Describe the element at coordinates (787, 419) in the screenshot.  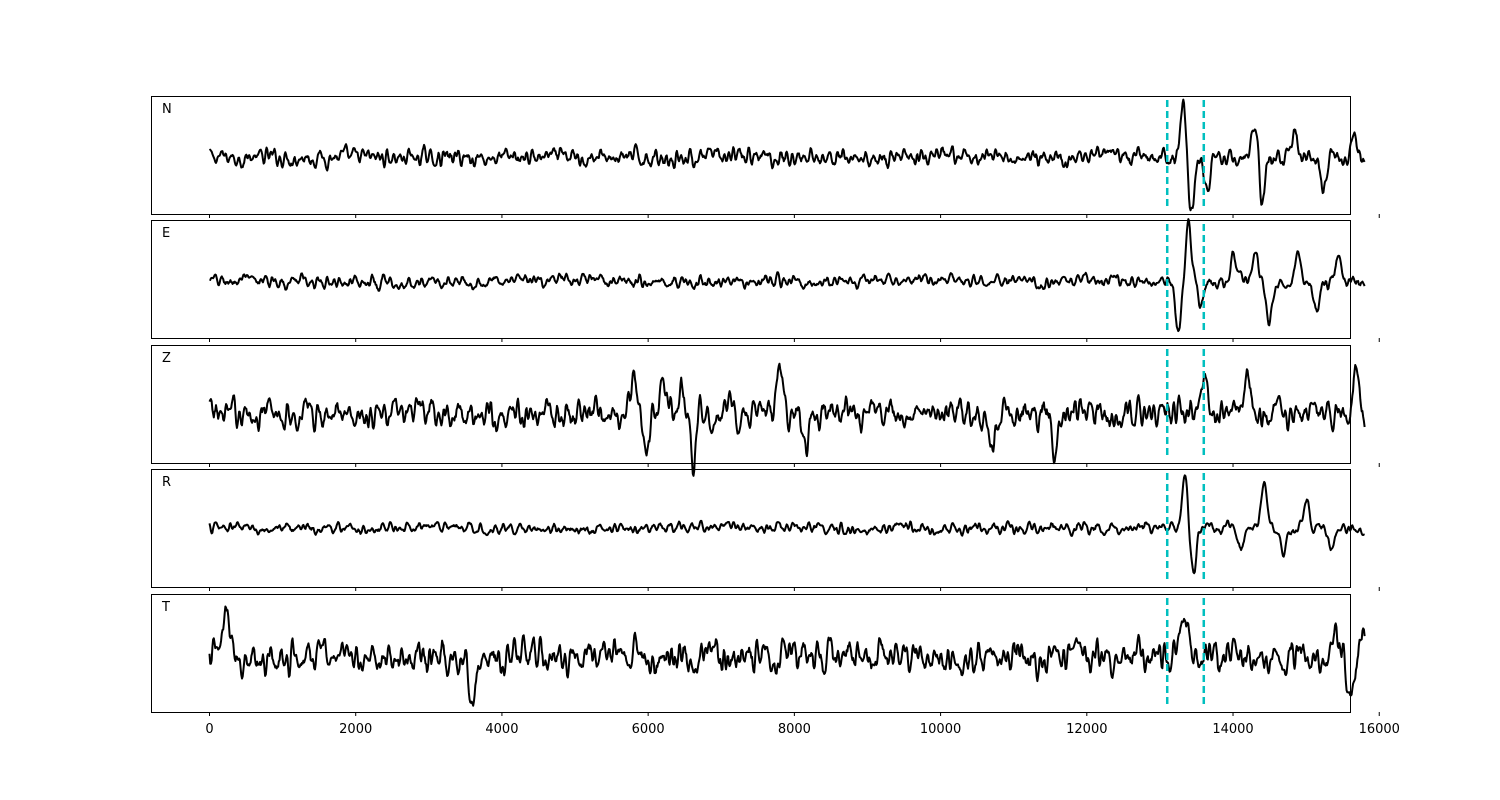
I see `waveform-z` at that location.